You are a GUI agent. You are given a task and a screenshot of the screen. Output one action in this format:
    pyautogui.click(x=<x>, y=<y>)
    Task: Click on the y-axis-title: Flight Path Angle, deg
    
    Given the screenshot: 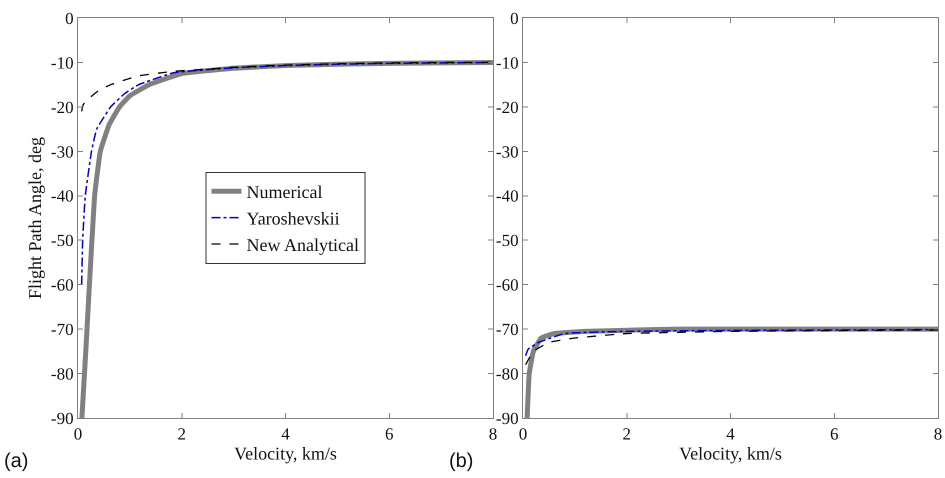 What is the action you would take?
    pyautogui.click(x=35, y=218)
    